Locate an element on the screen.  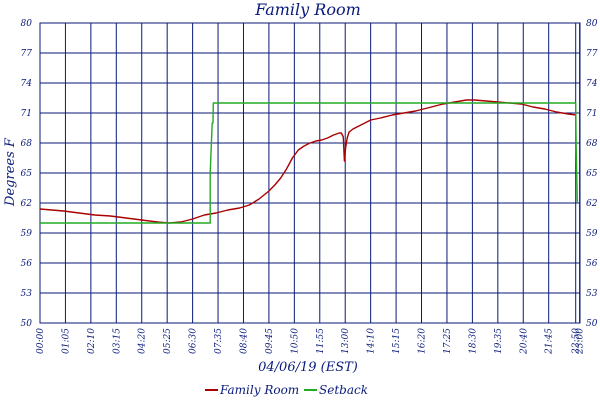
legend: Family Room Setback is located at coordinates (286, 390).